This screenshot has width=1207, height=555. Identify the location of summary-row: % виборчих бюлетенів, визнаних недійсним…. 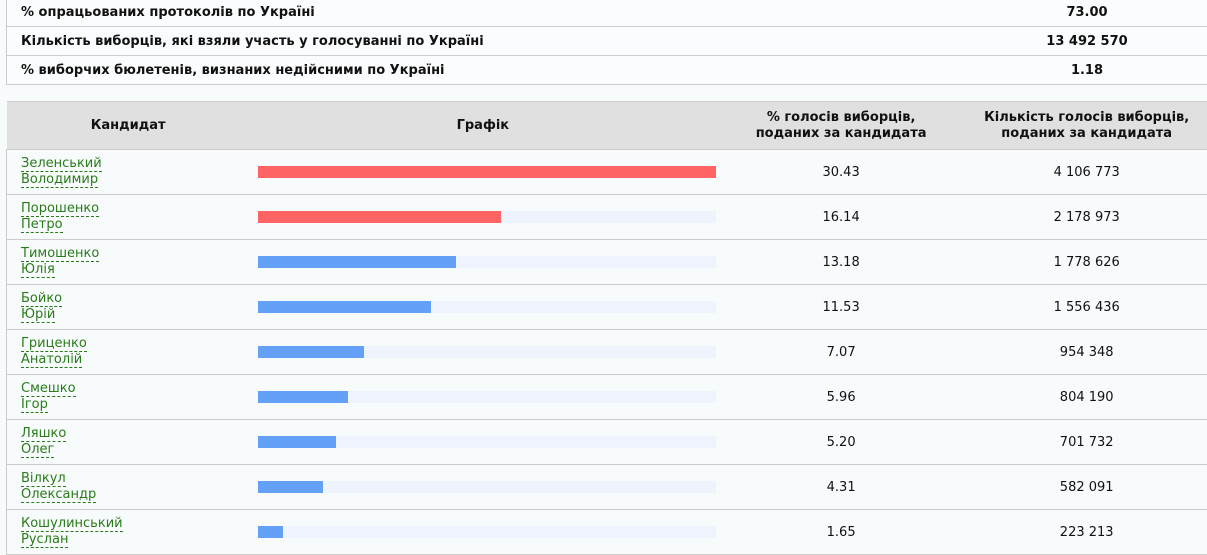
(607, 70).